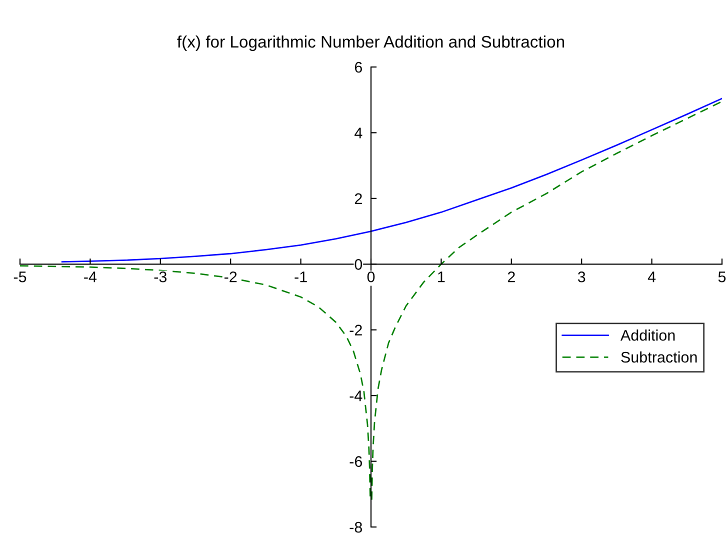 The image size is (728, 540). Describe the element at coordinates (20, 277) in the screenshot. I see `x-tick-label: -5` at that location.